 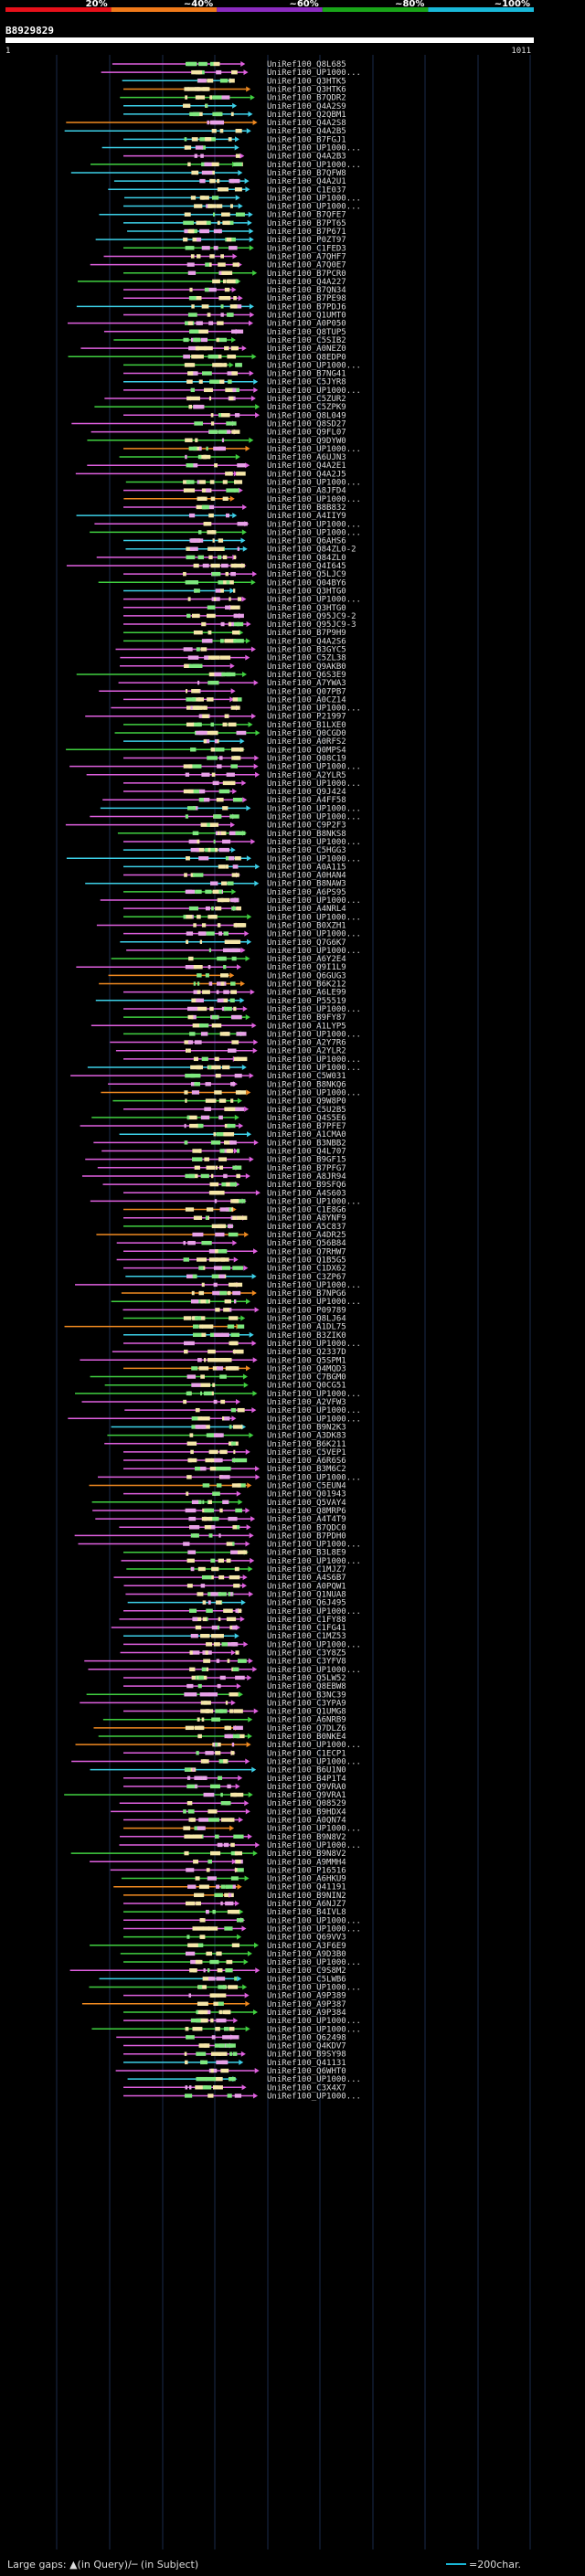 I want to click on hit-label: UniRef100_A0P050, so click(x=307, y=324).